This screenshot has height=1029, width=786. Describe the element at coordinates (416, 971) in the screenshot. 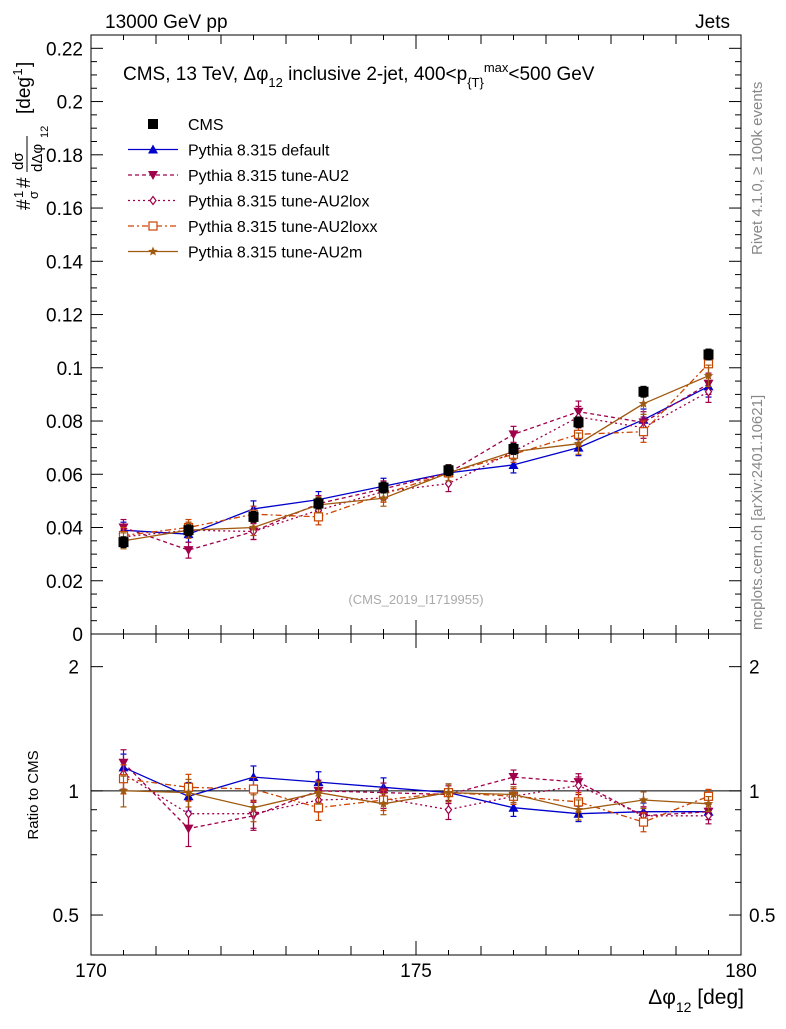

I see `x-tick-label: 175` at that location.